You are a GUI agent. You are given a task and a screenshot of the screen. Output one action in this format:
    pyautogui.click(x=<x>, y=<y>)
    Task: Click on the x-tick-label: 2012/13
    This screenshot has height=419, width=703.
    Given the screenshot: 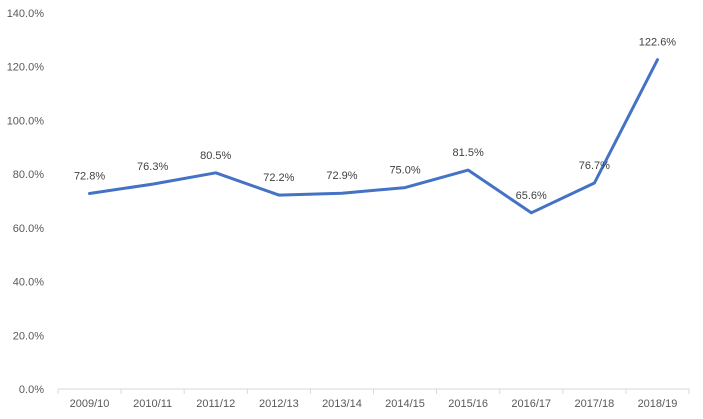 What is the action you would take?
    pyautogui.click(x=279, y=404)
    